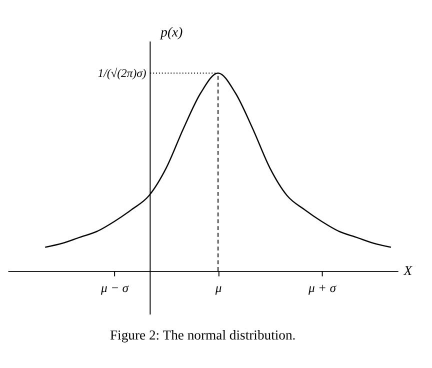 This screenshot has width=432, height=368. What do you see at coordinates (203, 334) in the screenshot?
I see `caption: Figure 2: The normal distribution.` at bounding box center [203, 334].